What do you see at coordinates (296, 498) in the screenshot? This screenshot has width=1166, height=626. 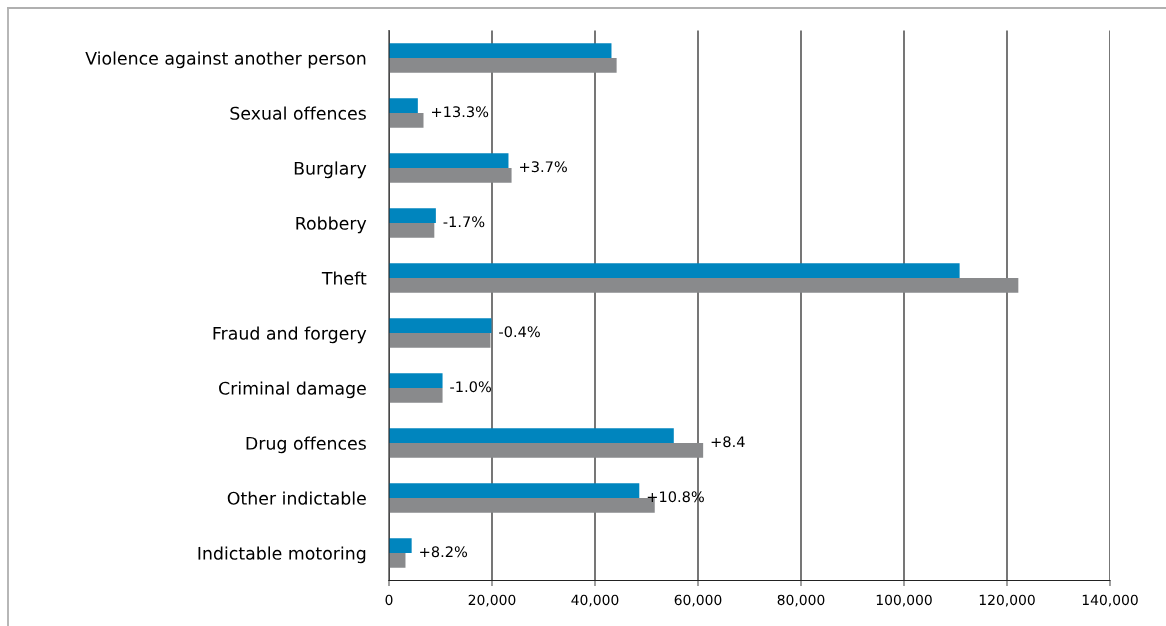 I see `y-tick-label: Other indictable` at bounding box center [296, 498].